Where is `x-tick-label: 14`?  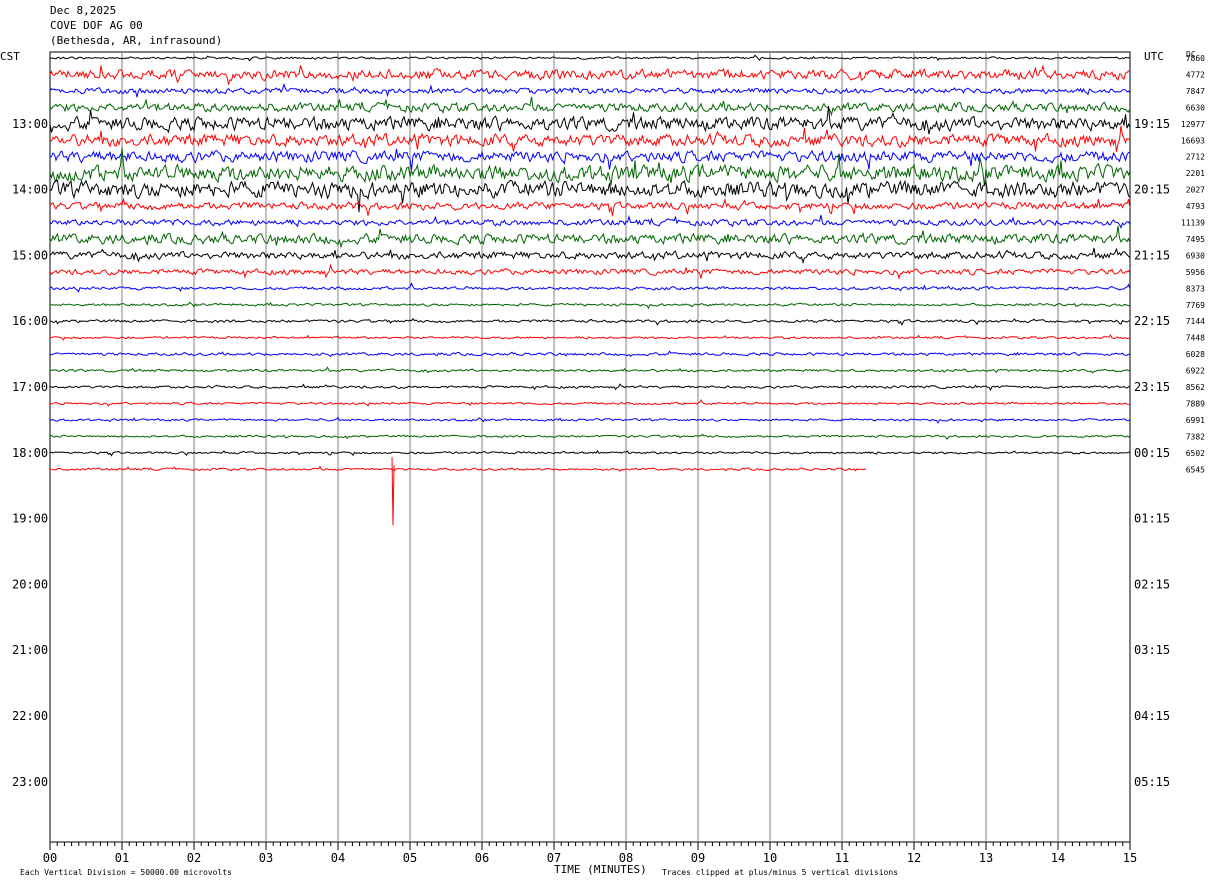 x-tick-label: 14 is located at coordinates (1058, 858).